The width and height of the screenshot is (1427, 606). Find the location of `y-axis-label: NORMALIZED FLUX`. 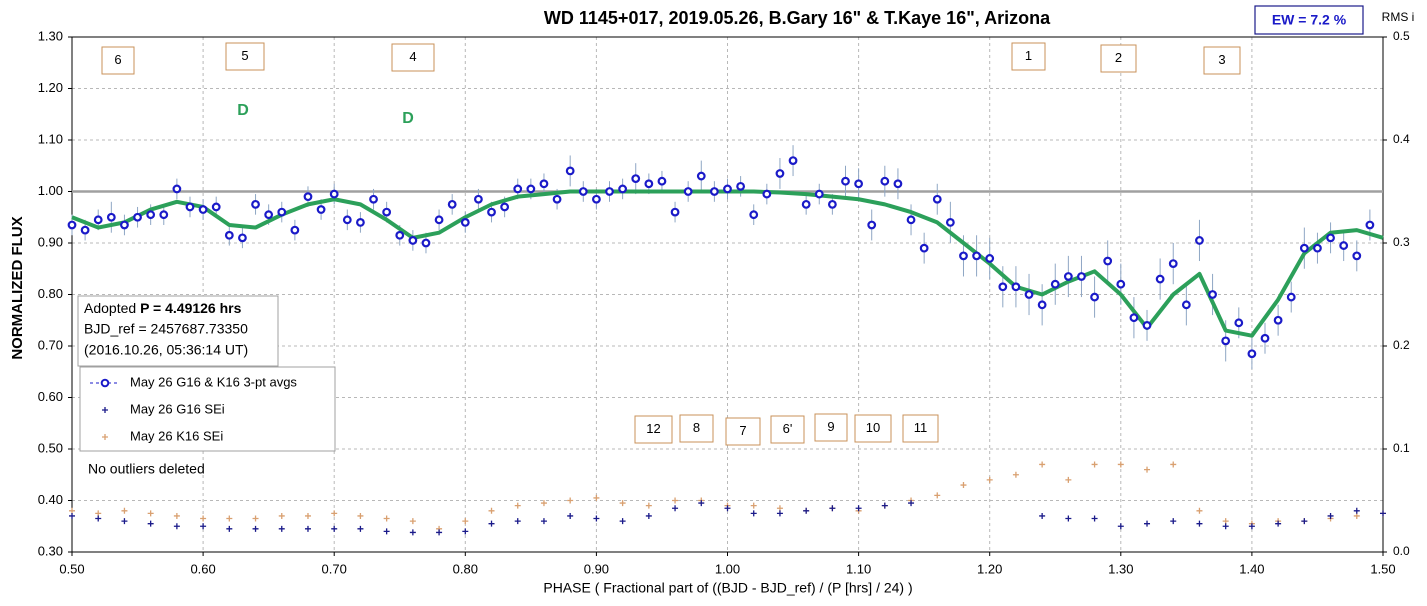

y-axis-label: NORMALIZED FLUX is located at coordinates (17, 287).